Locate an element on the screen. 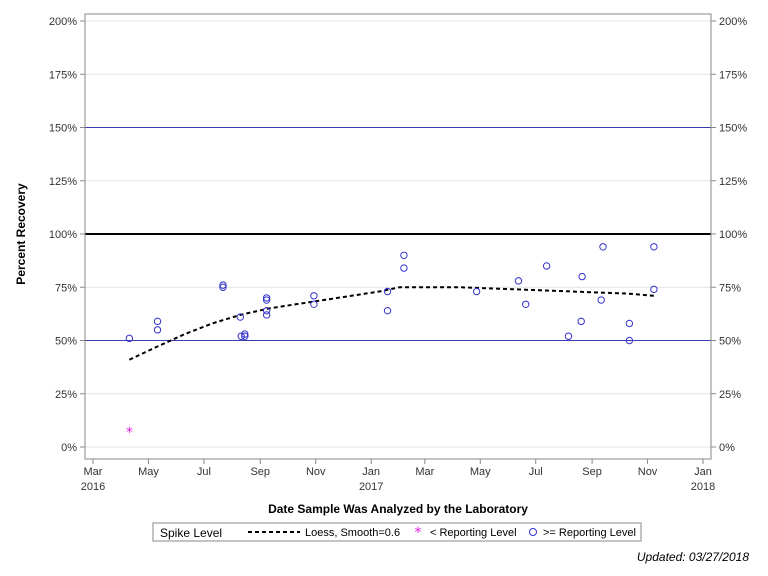  y-tick-label-right: 0% is located at coordinates (727, 448).